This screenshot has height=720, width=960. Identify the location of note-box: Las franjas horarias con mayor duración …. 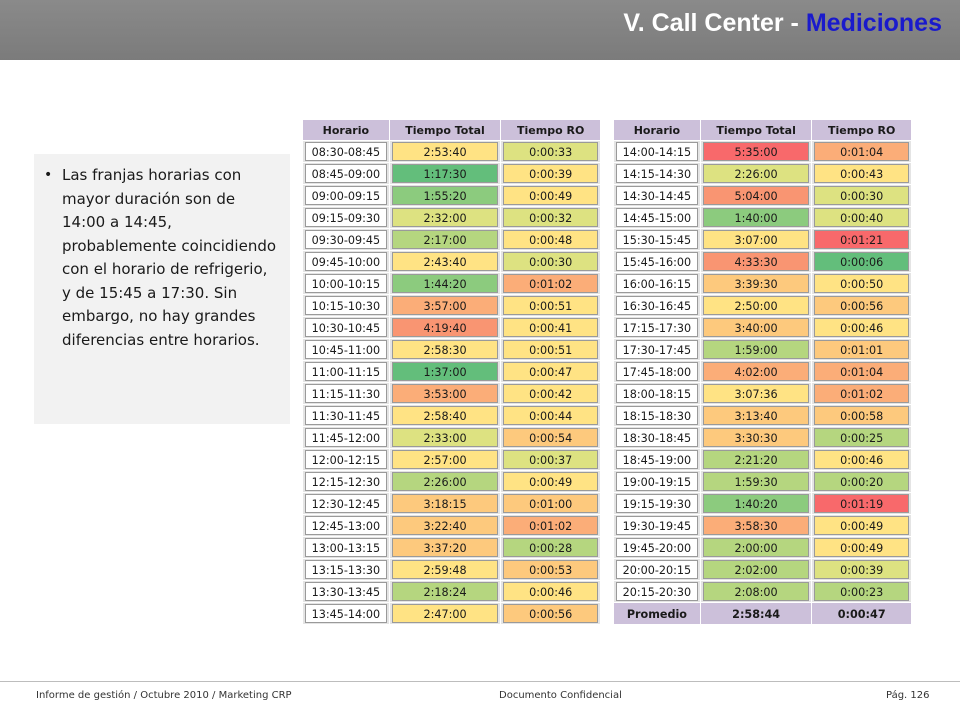
(162, 289).